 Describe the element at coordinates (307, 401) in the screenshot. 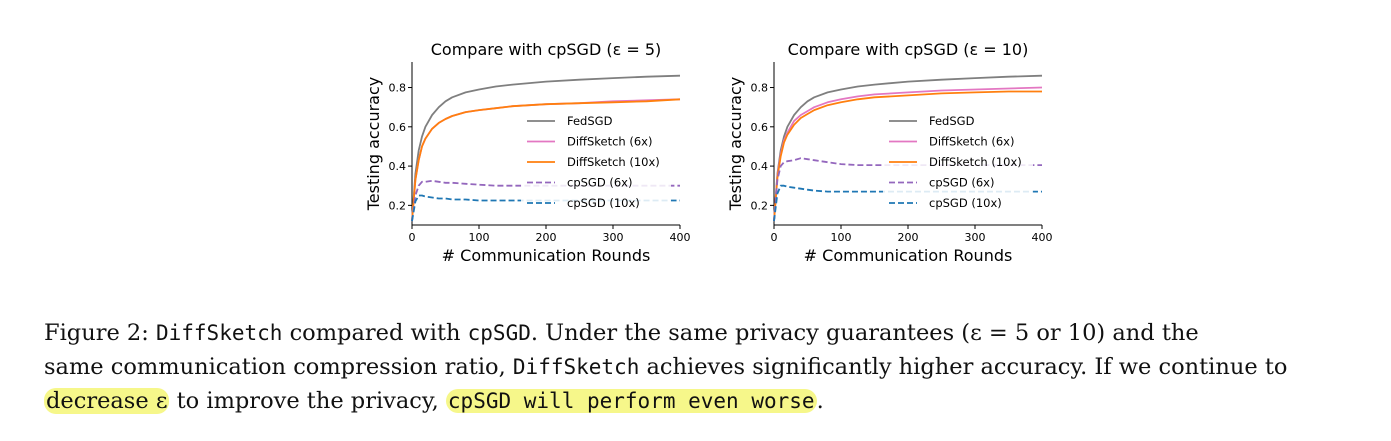

I see `caption-text: to improve the privacy,` at that location.